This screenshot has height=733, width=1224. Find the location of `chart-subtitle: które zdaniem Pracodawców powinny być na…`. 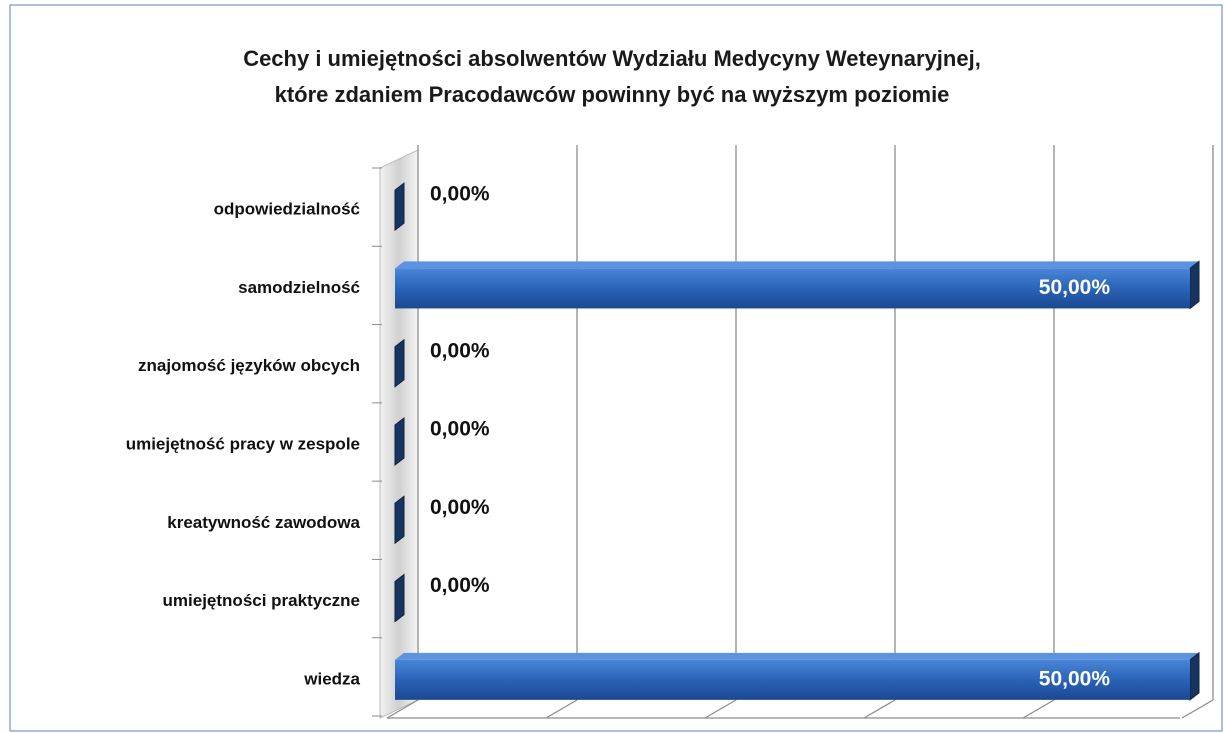

chart-subtitle: które zdaniem Pracodawców powinny być na… is located at coordinates (612, 94).